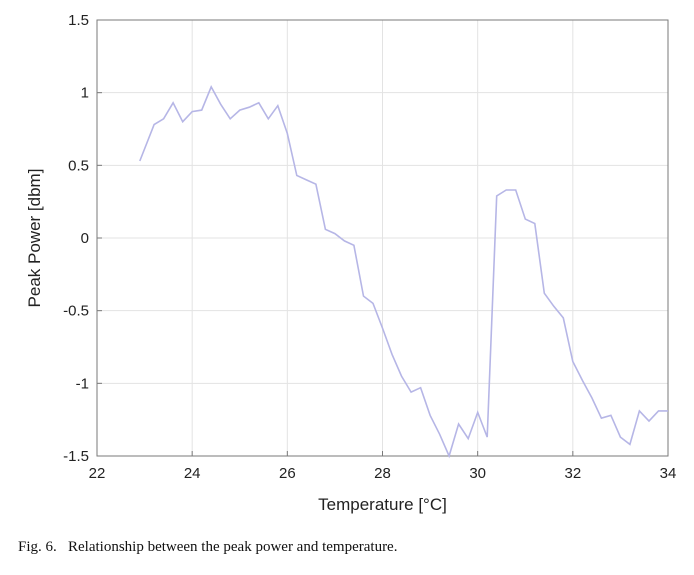  Describe the element at coordinates (382, 473) in the screenshot. I see `x-tick-label: 28` at that location.